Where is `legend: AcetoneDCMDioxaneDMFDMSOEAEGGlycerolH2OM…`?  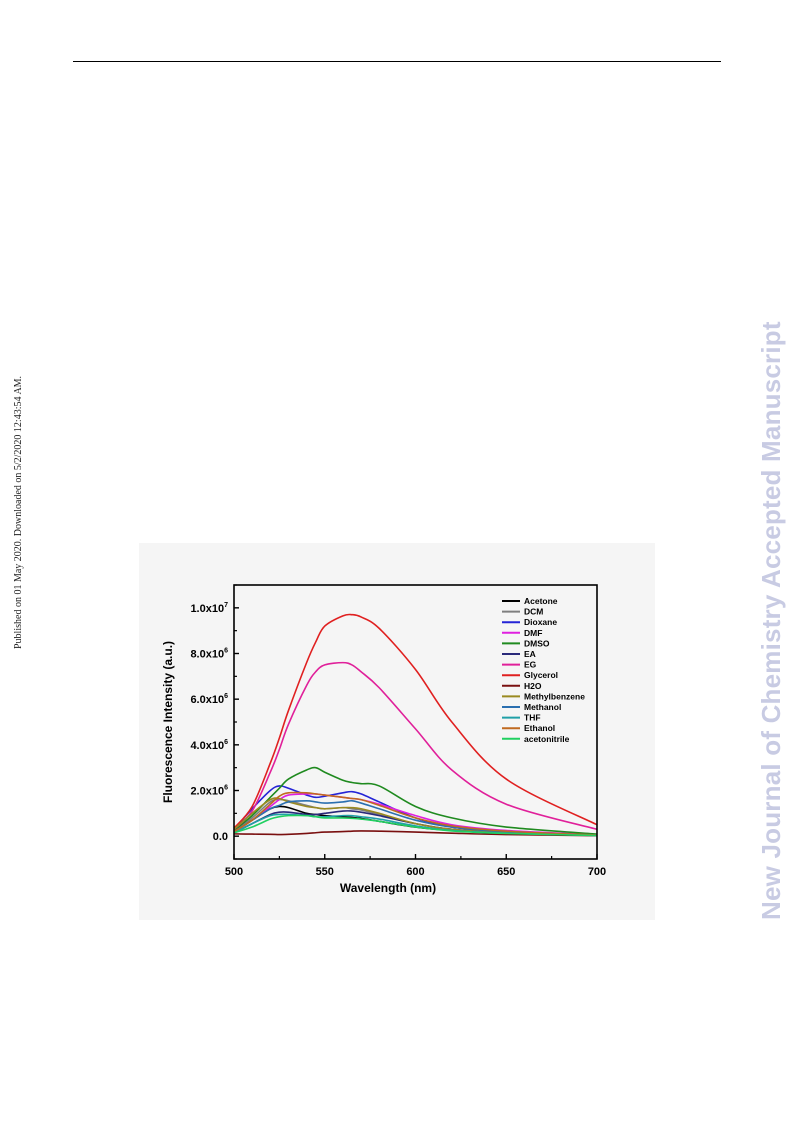
legend: AcetoneDCMDioxaneDMFDMSOEAEGGlycerolH2OM… is located at coordinates (543, 670).